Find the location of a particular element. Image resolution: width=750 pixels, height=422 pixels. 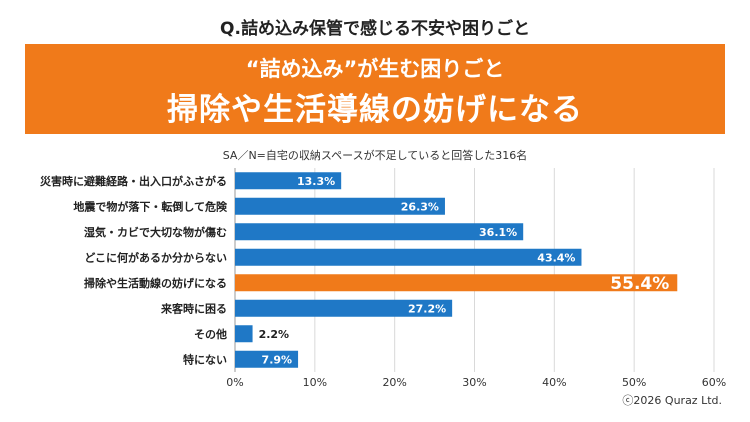

category-label: 災害時に避難経路・出入口がふさがる is located at coordinates (133, 181).